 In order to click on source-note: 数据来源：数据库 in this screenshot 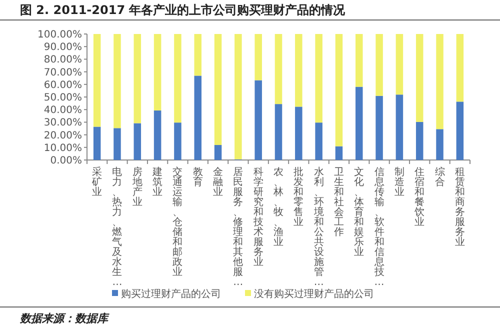, I will do `click(64, 318)`.